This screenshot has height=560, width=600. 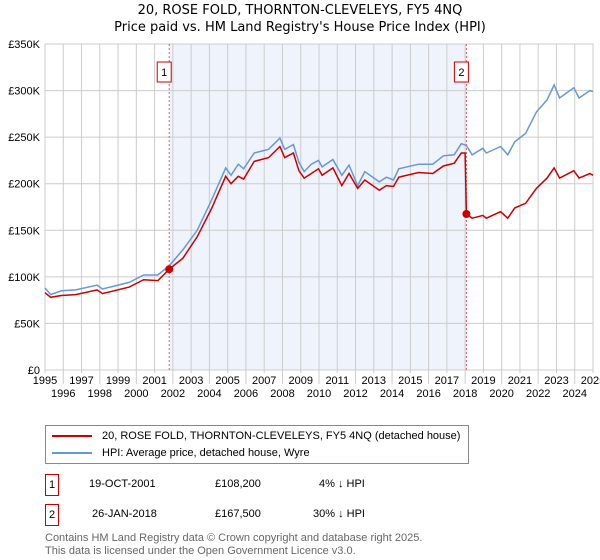 What do you see at coordinates (538, 394) in the screenshot?
I see `x-tick-label: 2022` at bounding box center [538, 394].